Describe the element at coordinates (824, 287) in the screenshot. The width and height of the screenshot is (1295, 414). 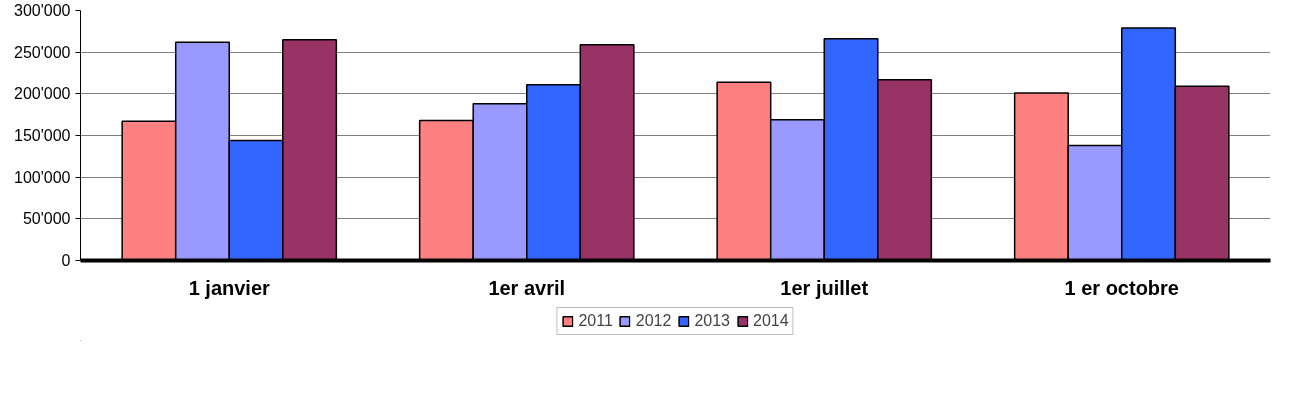
I see `x-tick-label: 1er juillet` at that location.